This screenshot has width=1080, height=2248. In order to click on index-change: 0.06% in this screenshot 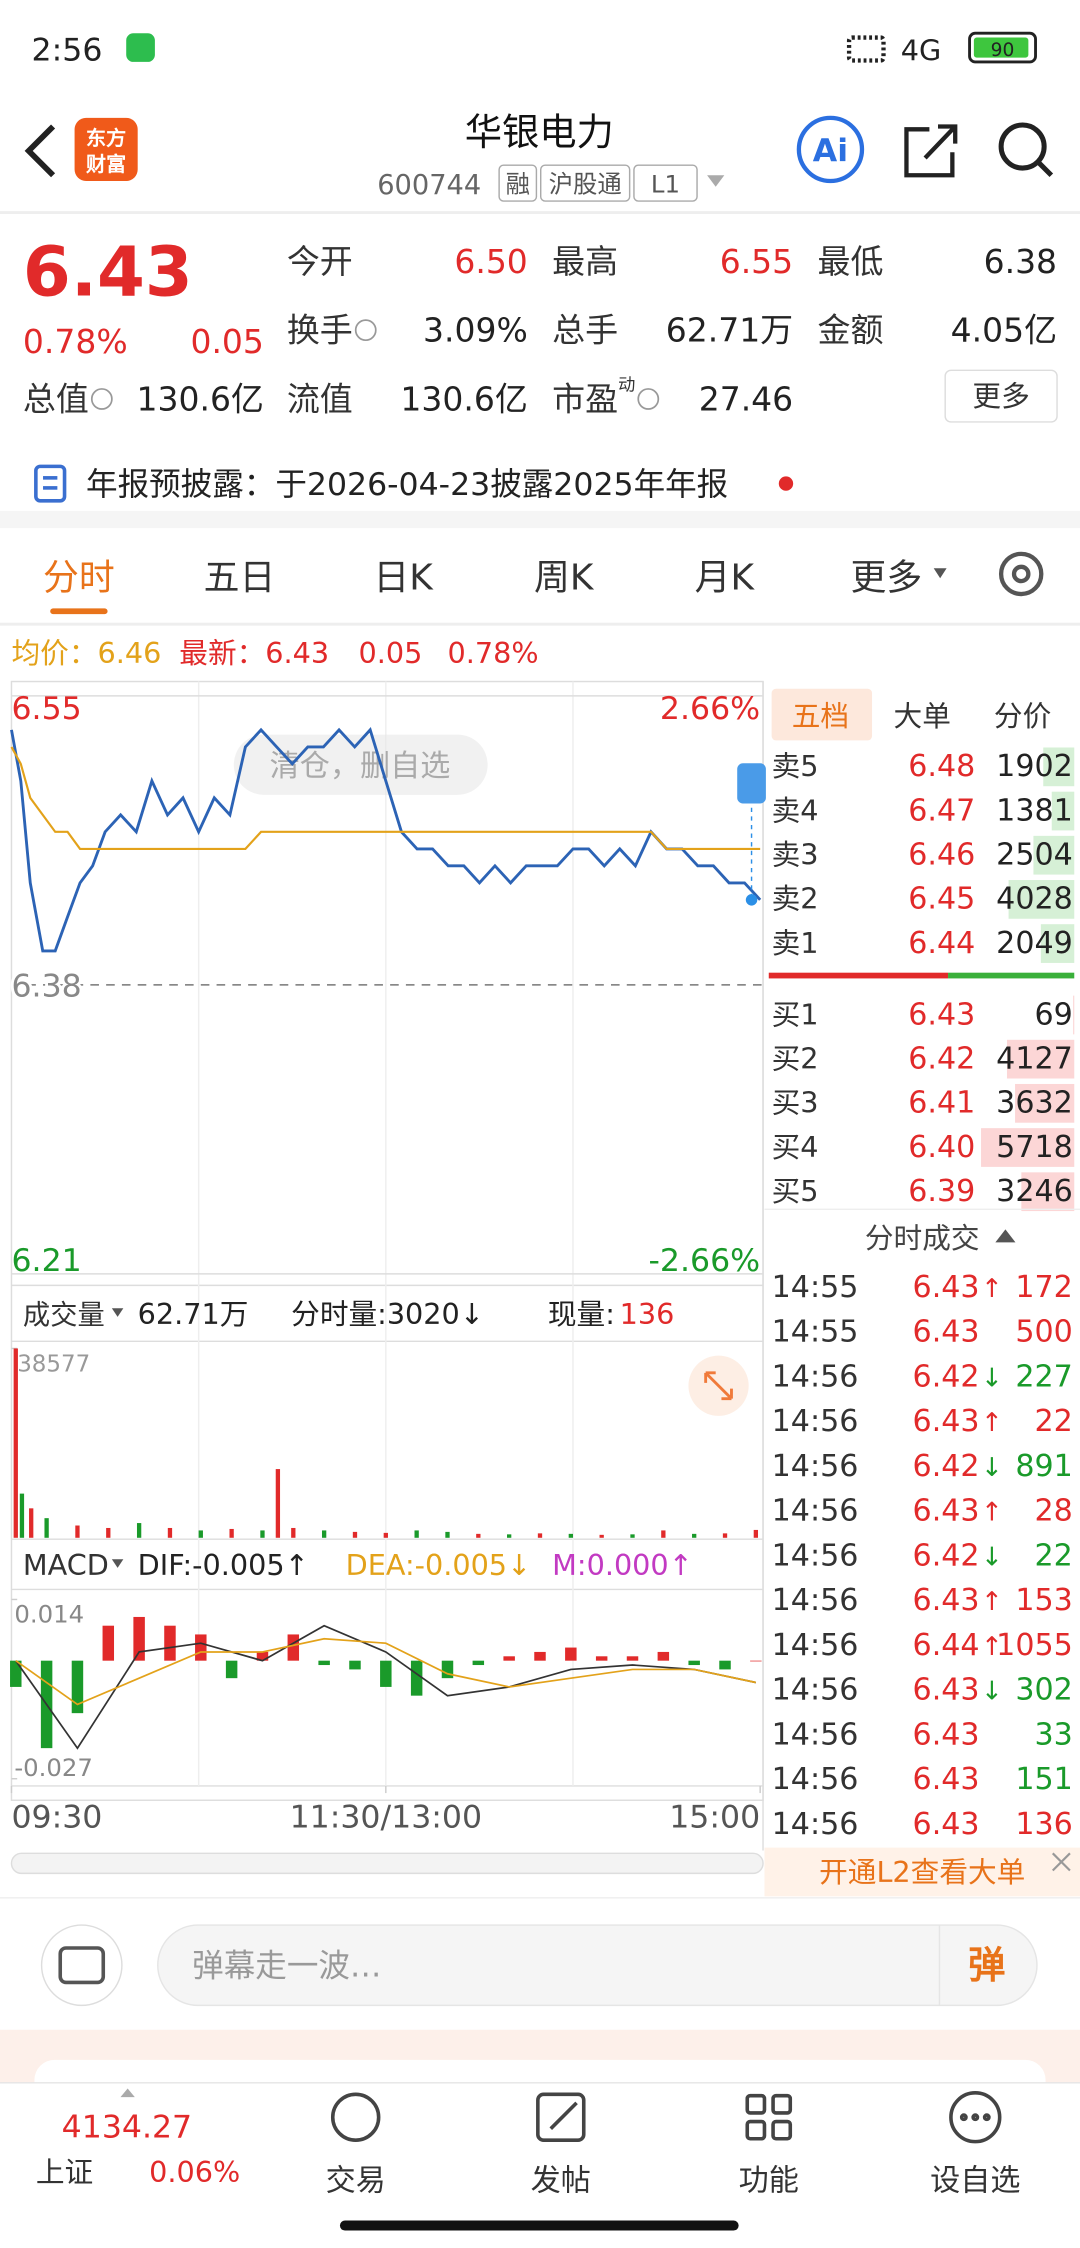, I will do `click(194, 2172)`.